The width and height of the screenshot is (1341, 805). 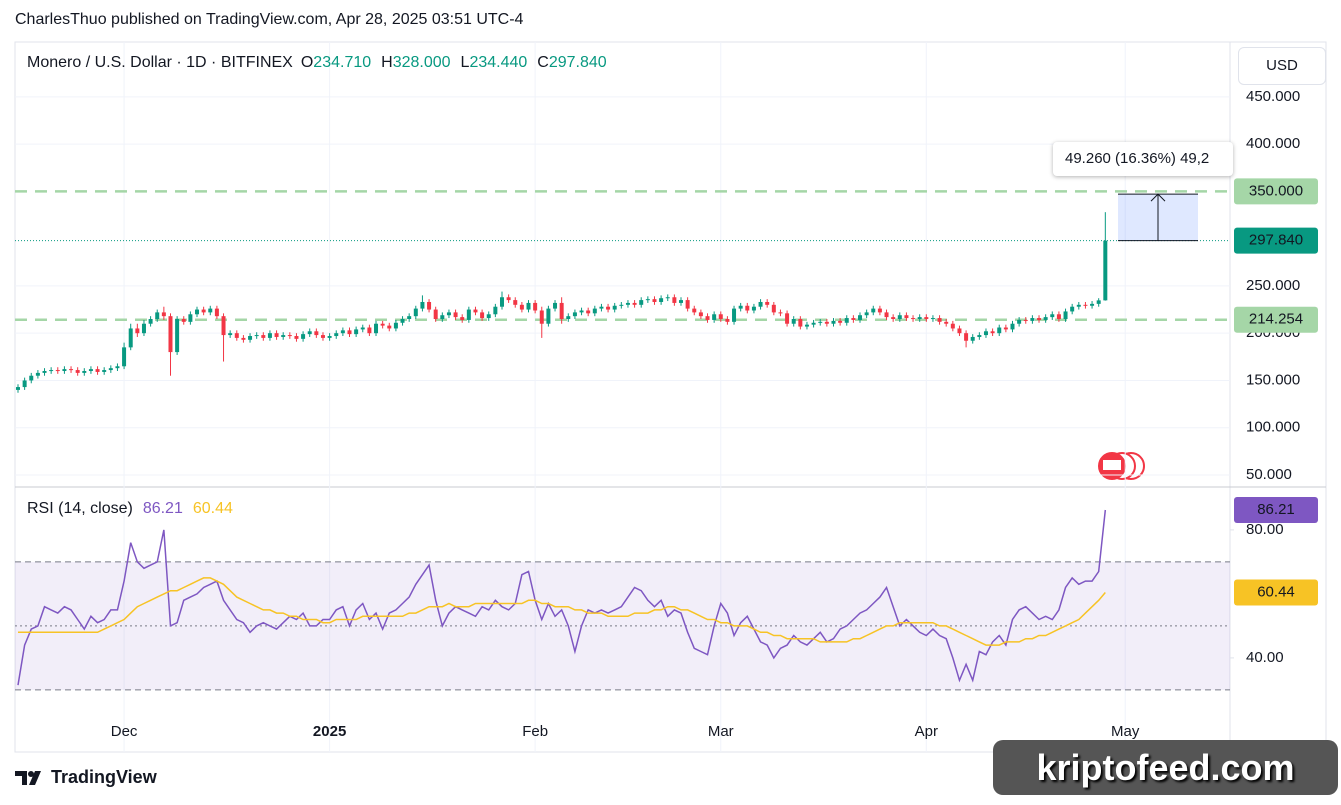 I want to click on rsi-legend-value: 86.21, so click(x=162, y=508).